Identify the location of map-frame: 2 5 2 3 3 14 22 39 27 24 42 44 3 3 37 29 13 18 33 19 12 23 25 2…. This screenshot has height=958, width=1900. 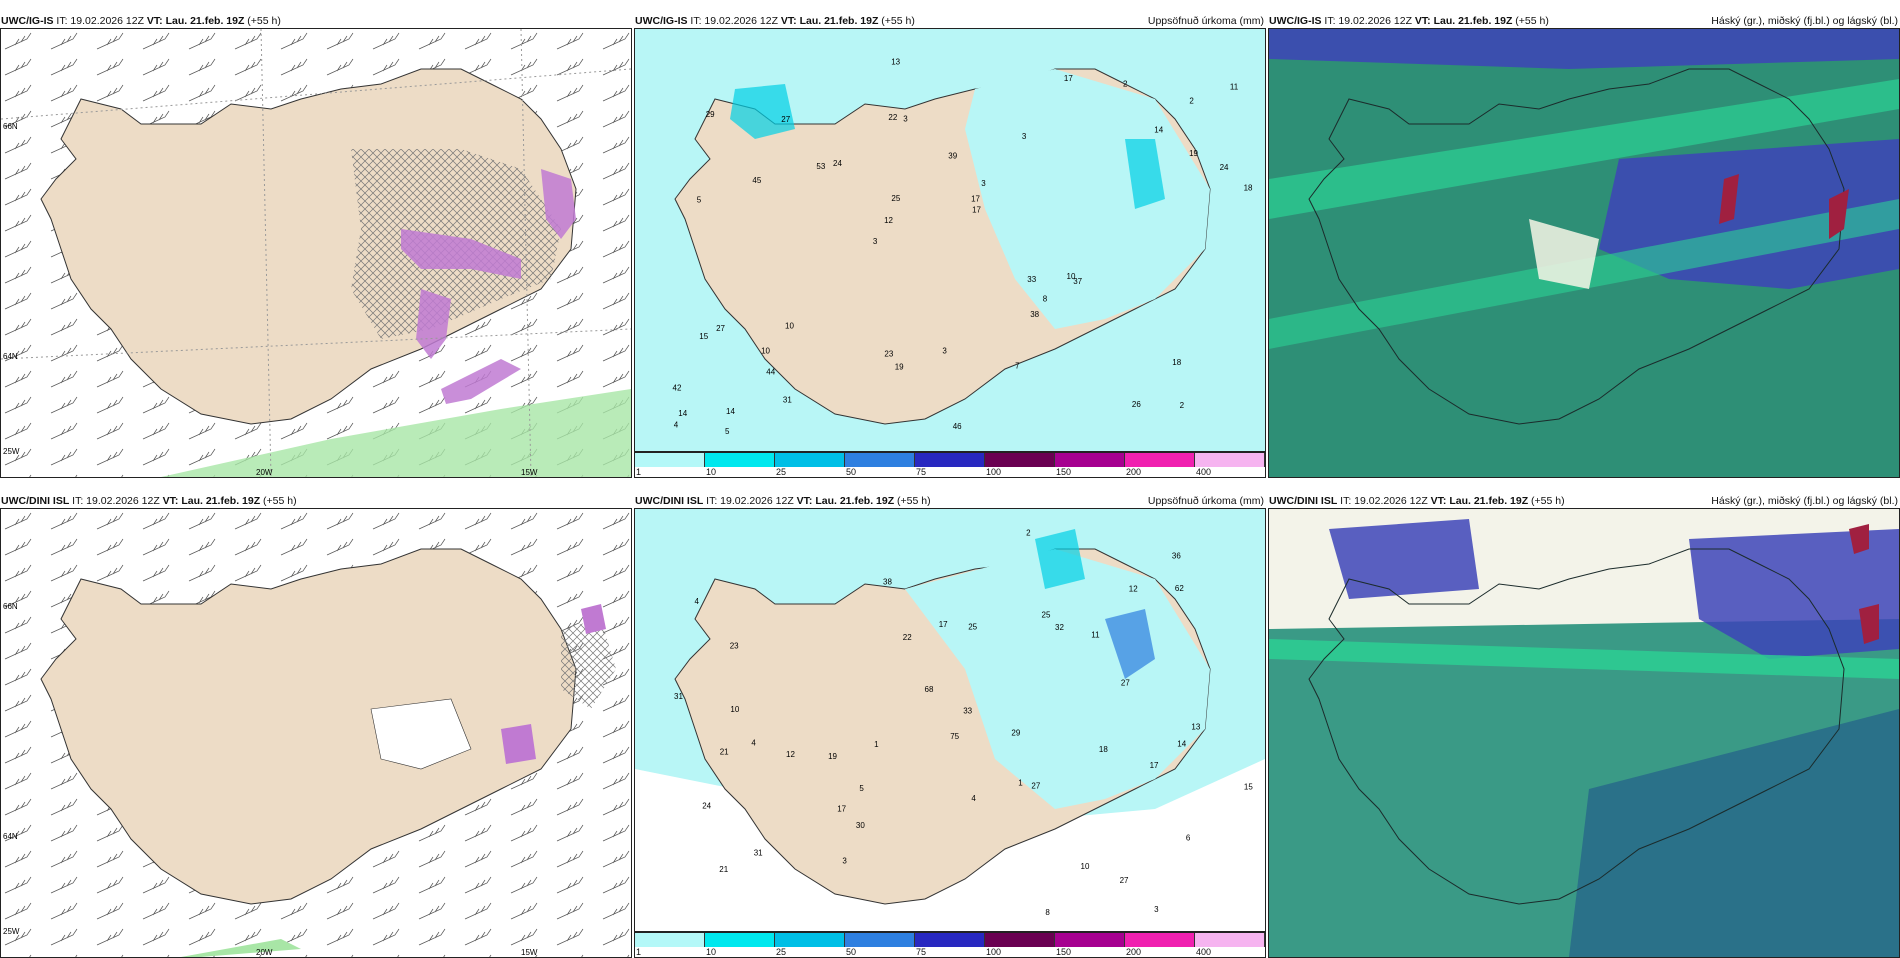
(950, 240).